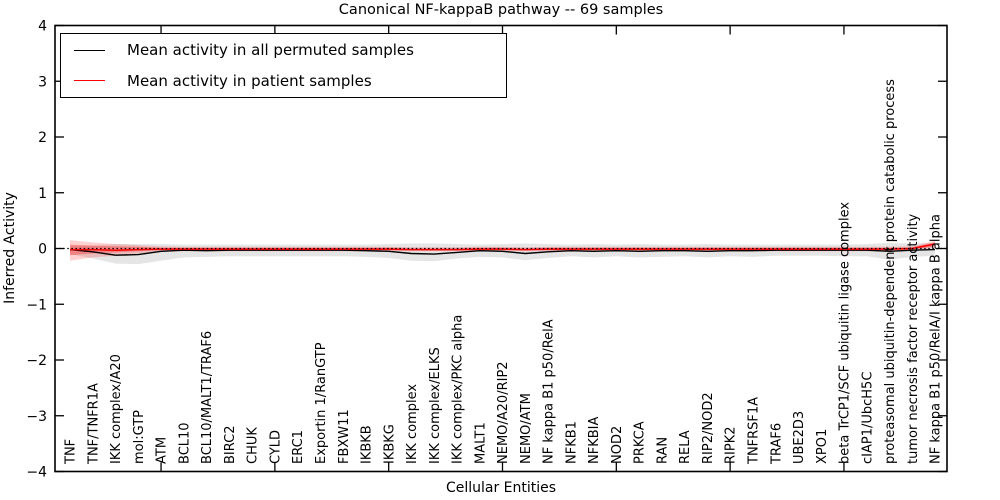 This screenshot has width=1000, height=500. I want to click on x-category-label: PRKCA, so click(640, 442).